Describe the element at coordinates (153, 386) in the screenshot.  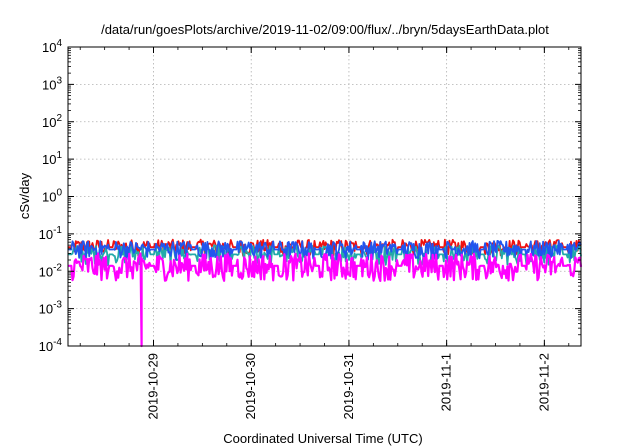
I see `x-tick-label: 2019-10-29` at that location.